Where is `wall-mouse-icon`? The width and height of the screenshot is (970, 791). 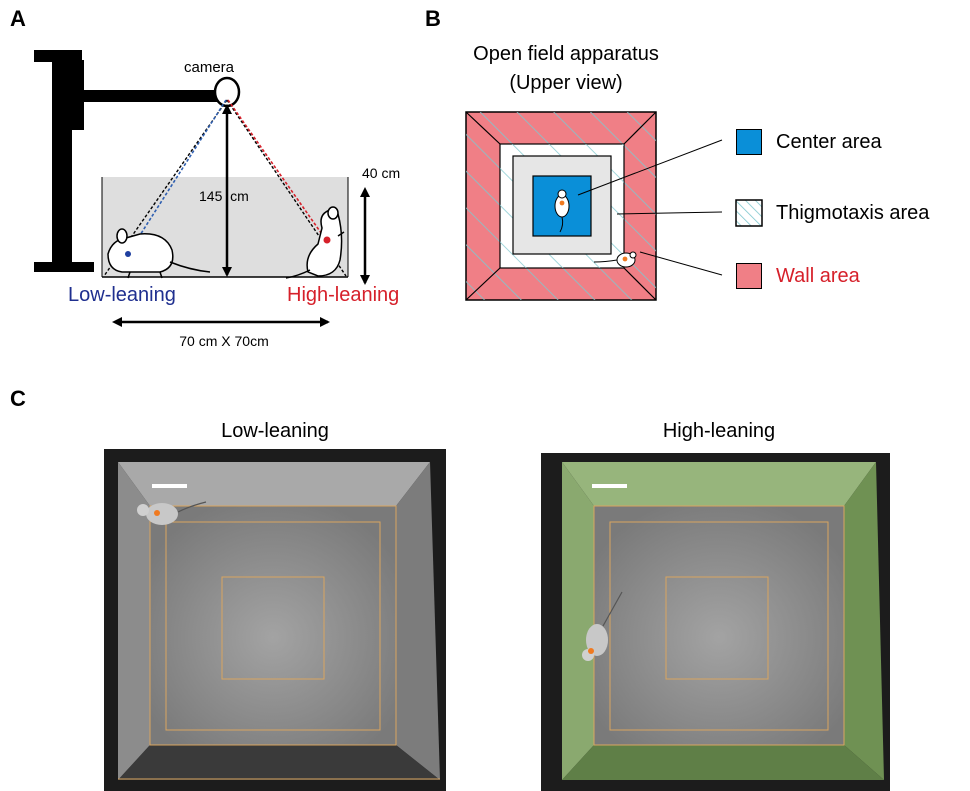 wall-mouse-icon is located at coordinates (615, 259).